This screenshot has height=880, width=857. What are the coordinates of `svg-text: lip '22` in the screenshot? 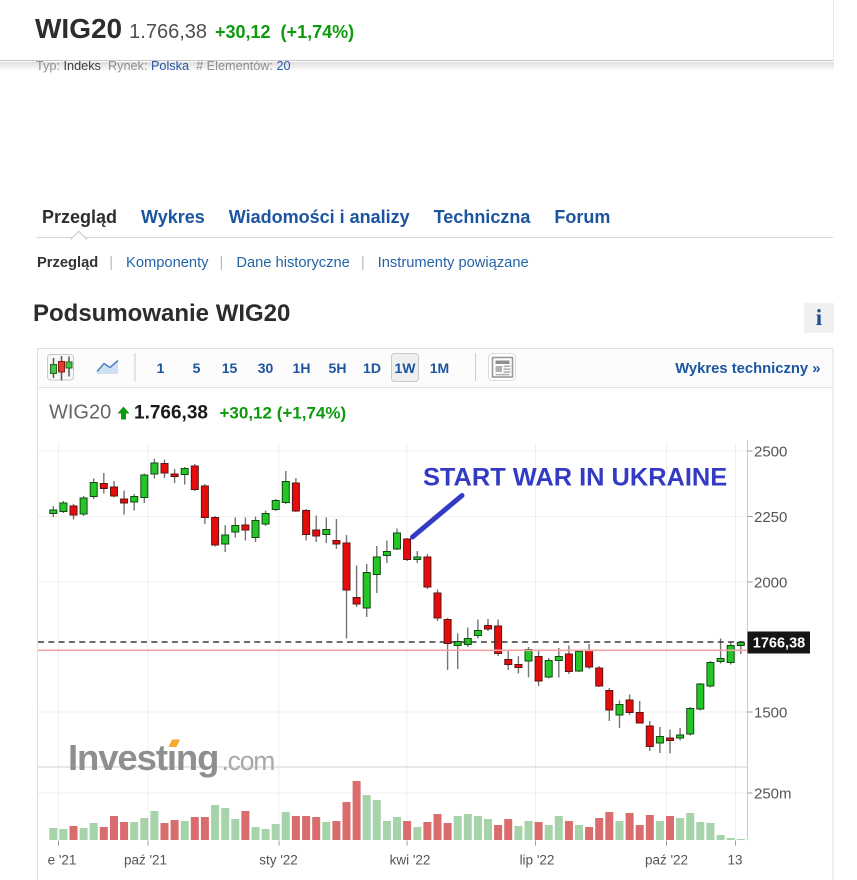 It's located at (537, 860).